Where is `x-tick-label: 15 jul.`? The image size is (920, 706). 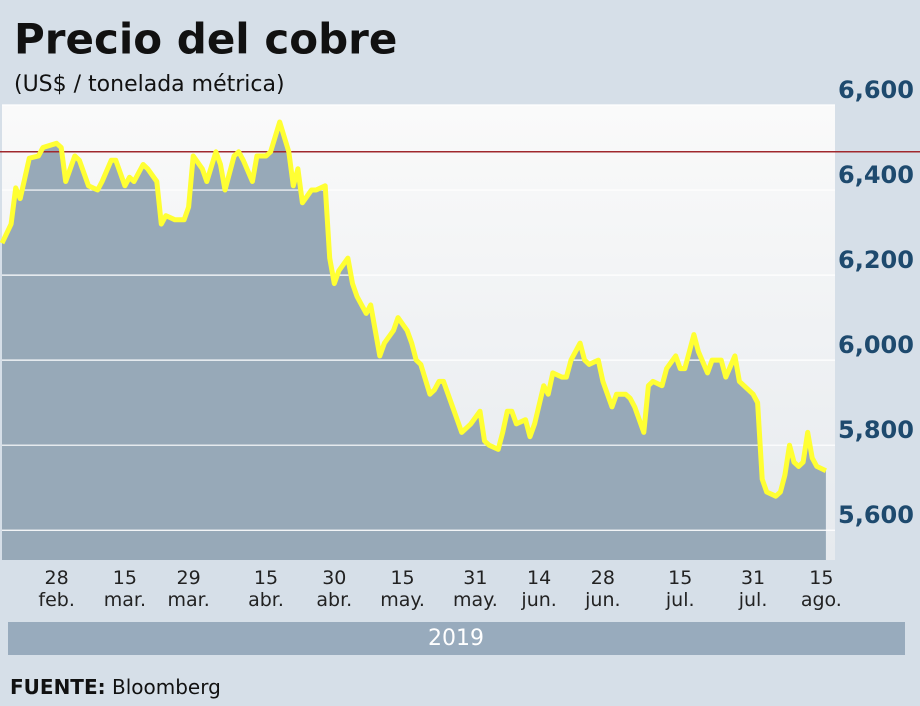 x-tick-label: 15 jul. is located at coordinates (680, 589).